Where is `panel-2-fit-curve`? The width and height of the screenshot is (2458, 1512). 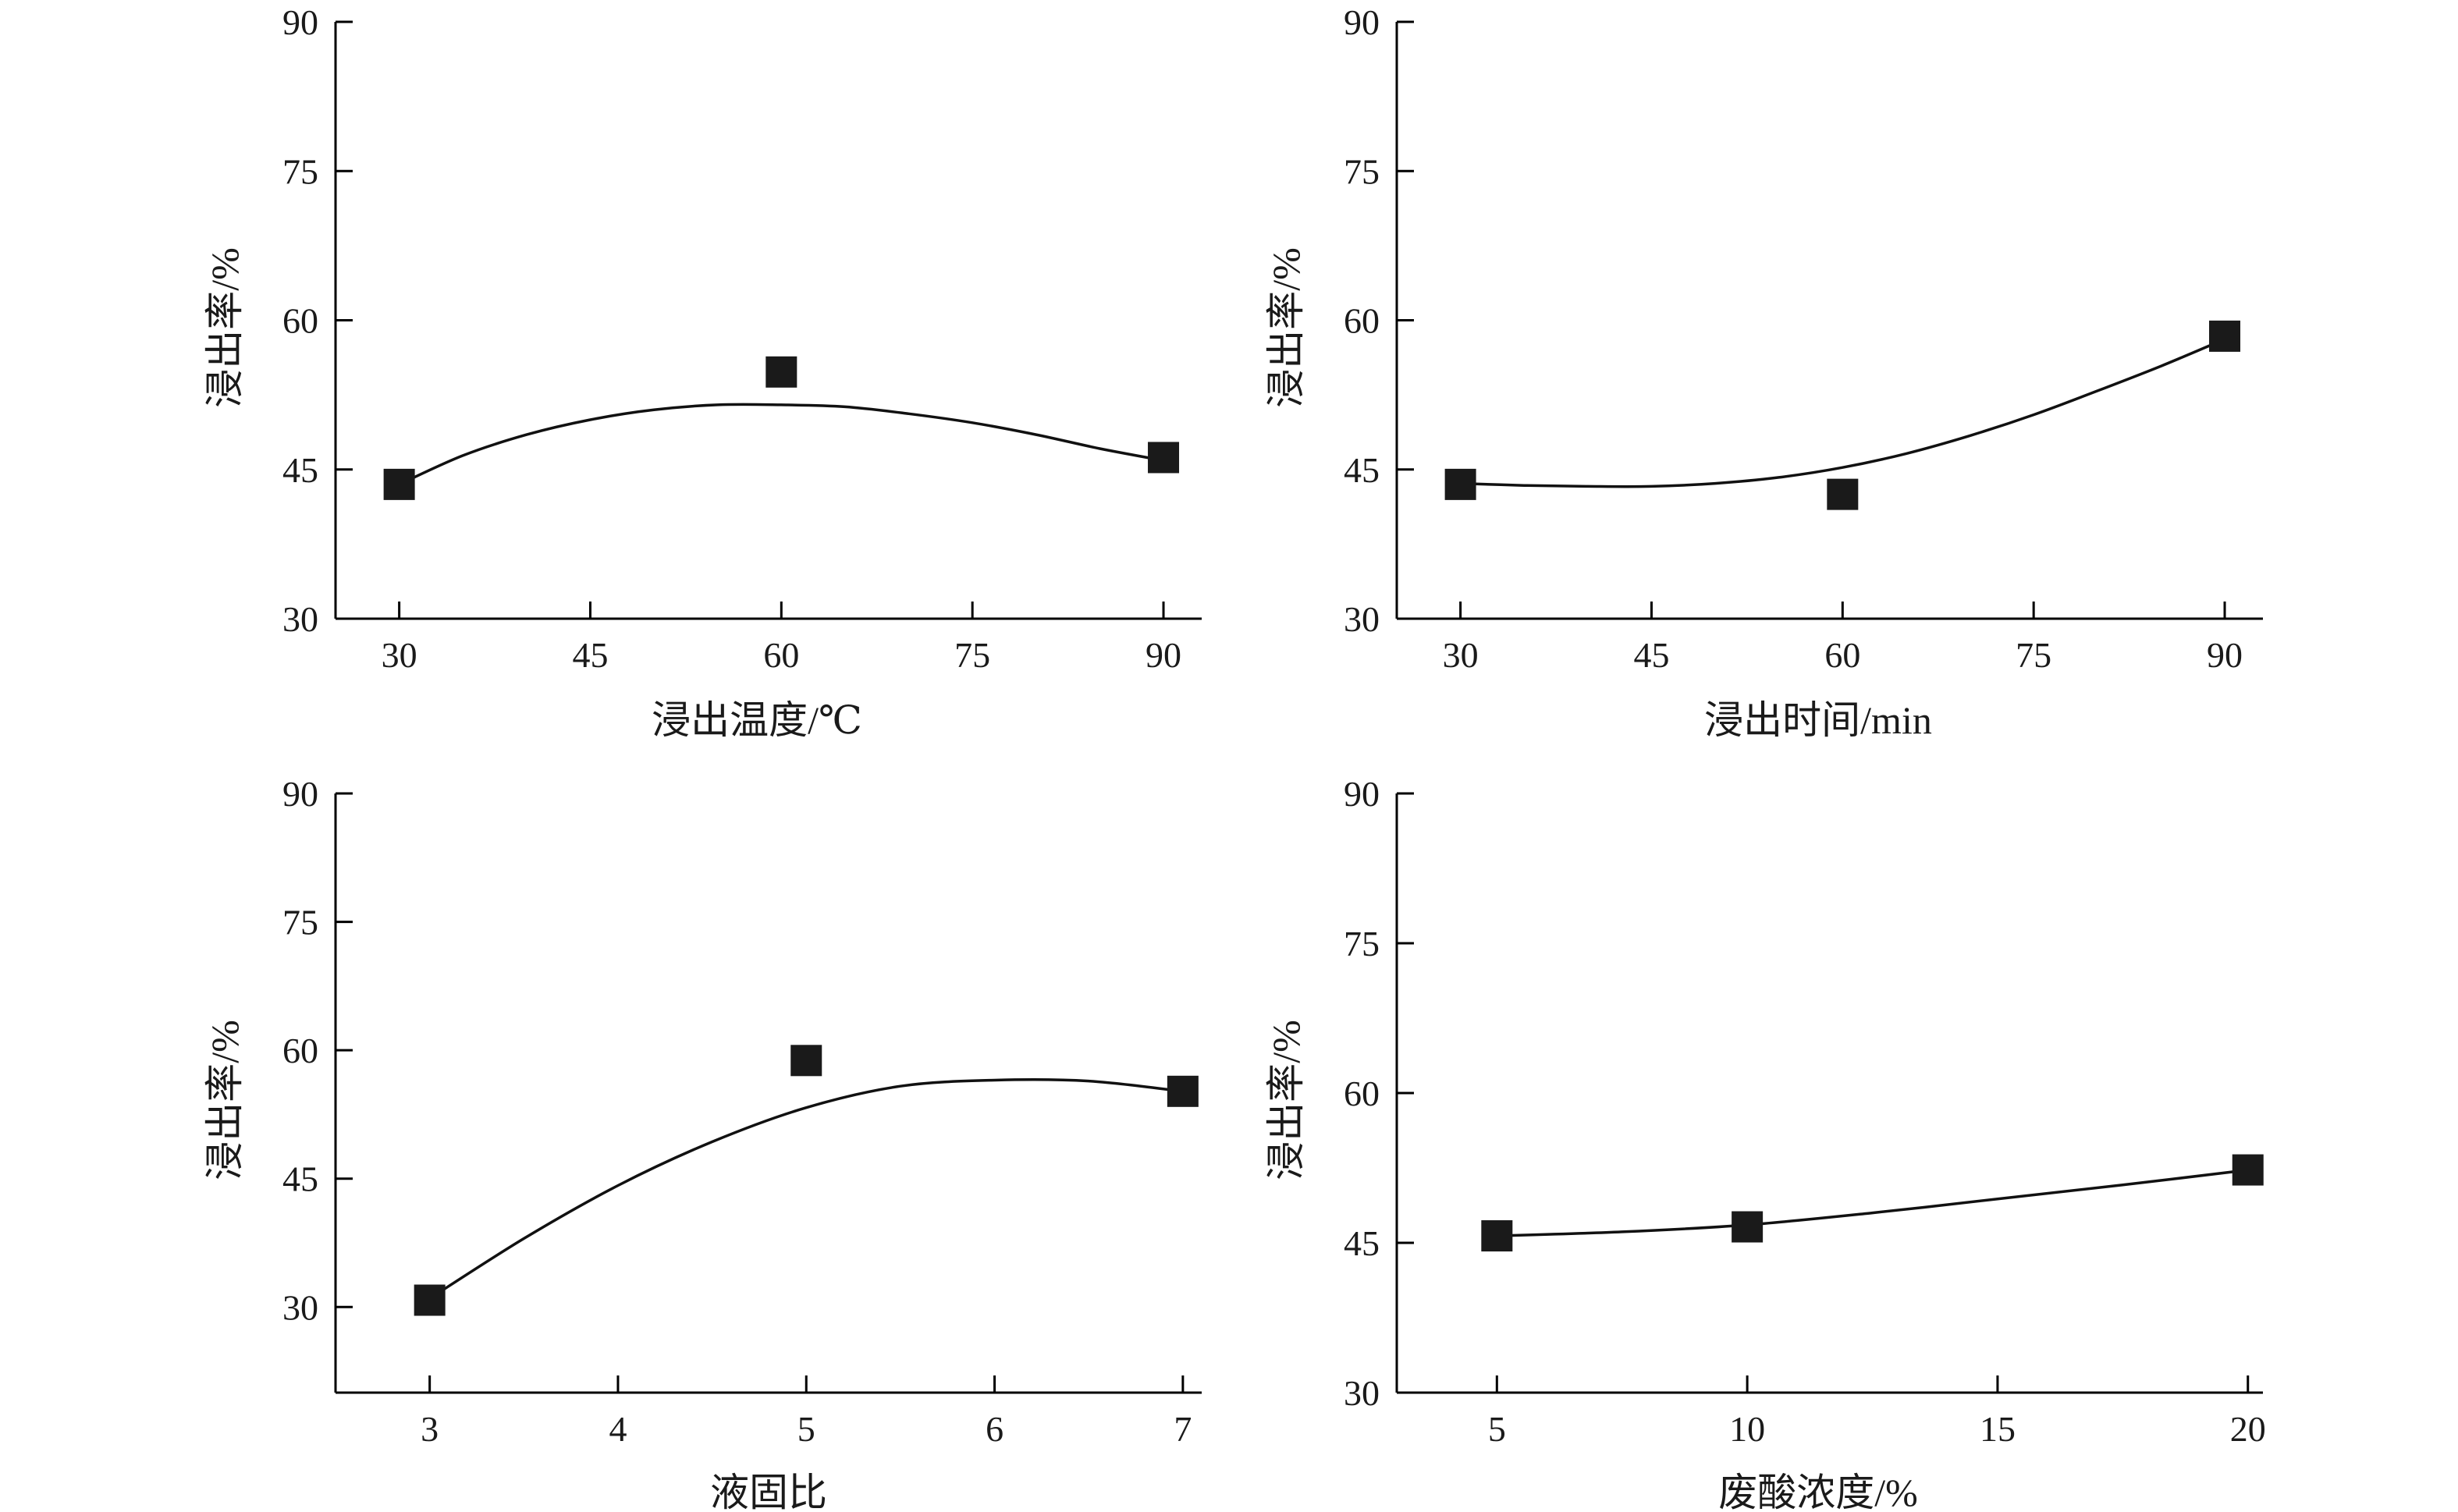 panel-2-fit-curve is located at coordinates (1842, 413).